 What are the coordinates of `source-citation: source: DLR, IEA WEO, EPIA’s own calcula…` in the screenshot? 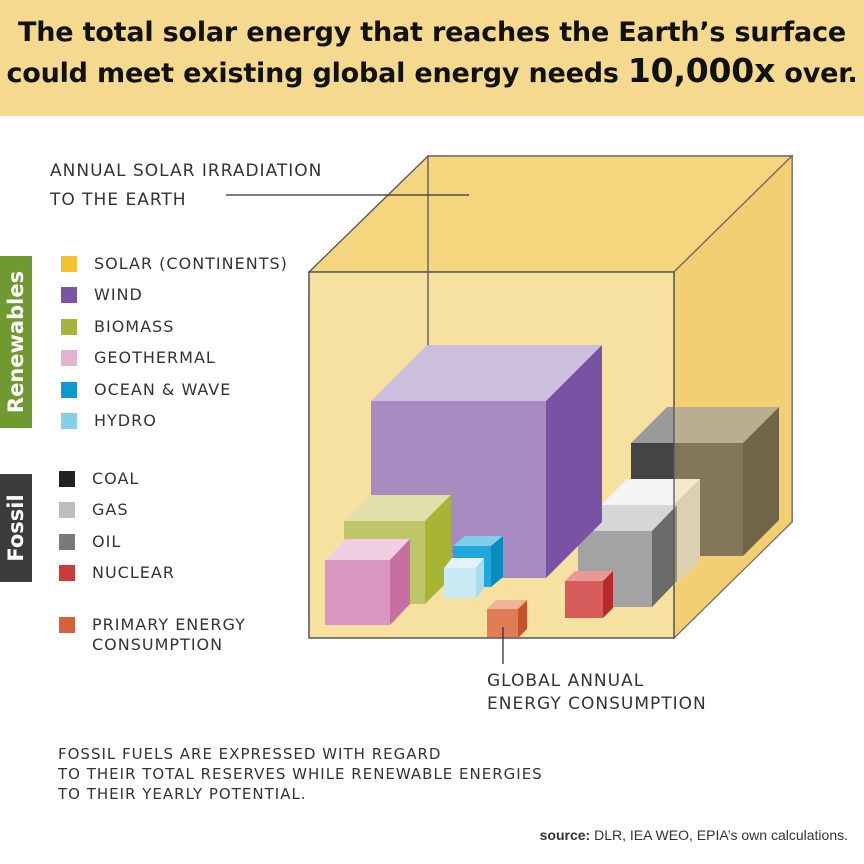 It's located at (694, 835).